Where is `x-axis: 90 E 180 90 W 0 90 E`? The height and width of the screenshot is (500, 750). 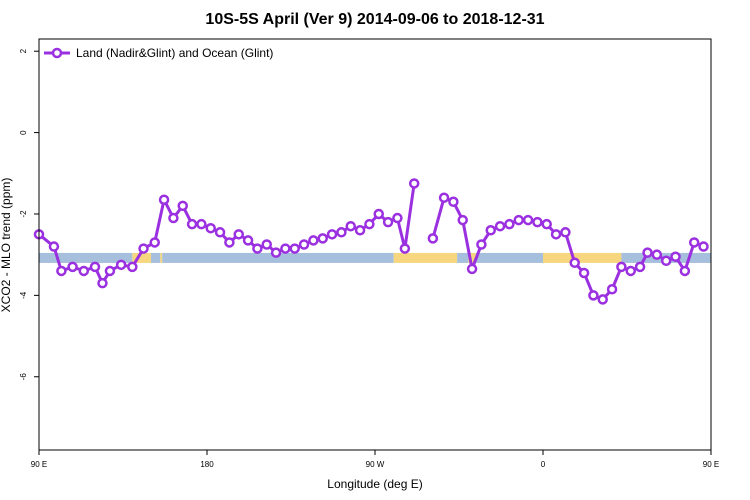 x-axis: 90 E 180 90 W 0 90 E is located at coordinates (375, 459).